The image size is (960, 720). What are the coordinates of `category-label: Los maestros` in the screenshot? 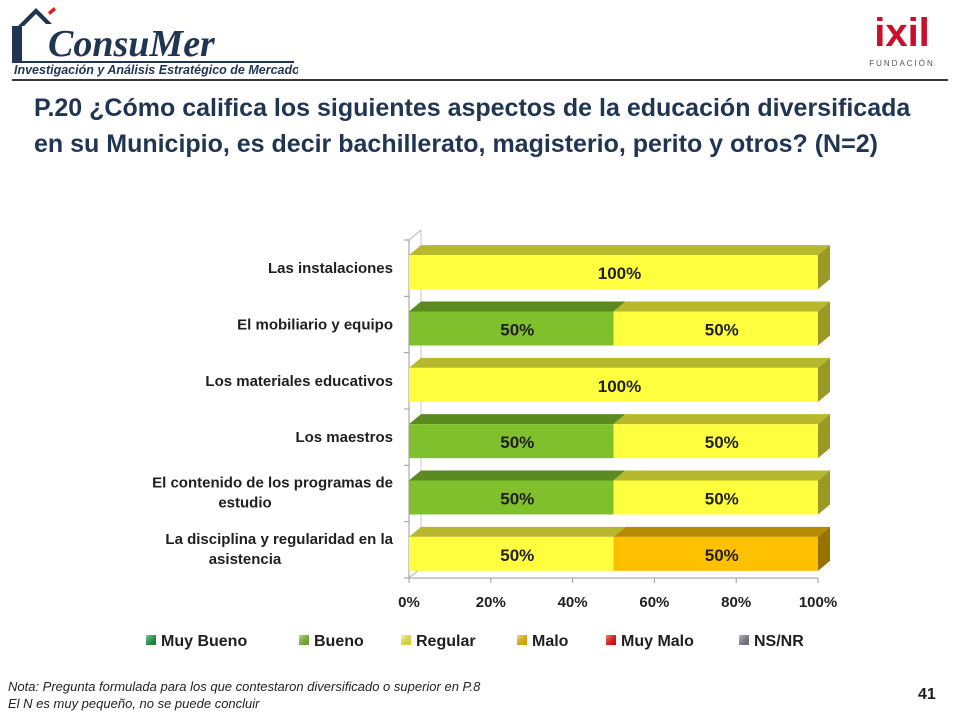 It's located at (344, 437).